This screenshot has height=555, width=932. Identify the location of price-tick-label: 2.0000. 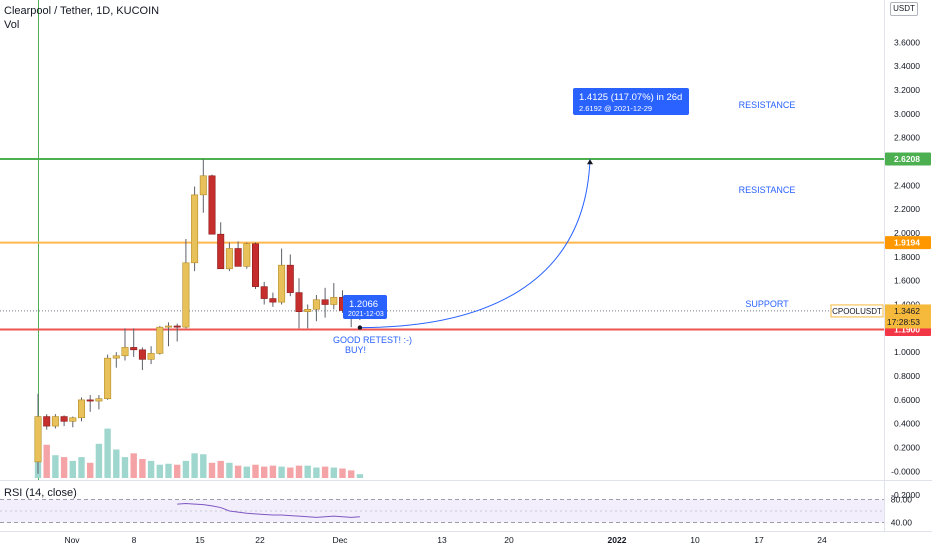
(907, 233).